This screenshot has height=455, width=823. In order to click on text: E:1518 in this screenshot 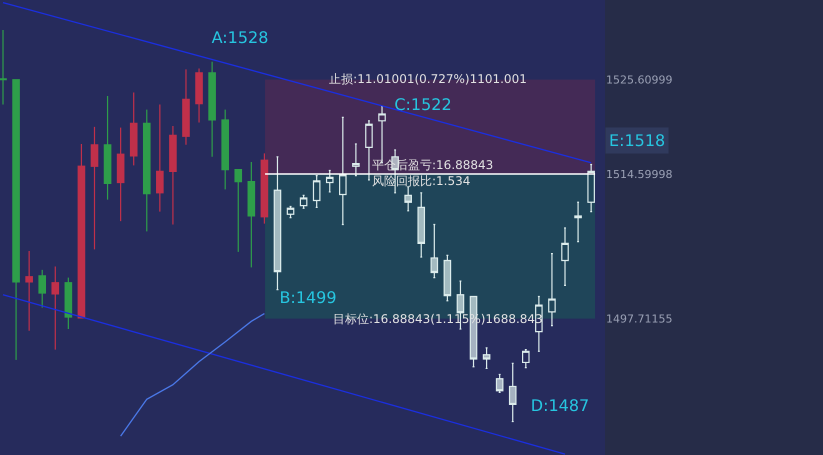, I will do `click(637, 140)`.